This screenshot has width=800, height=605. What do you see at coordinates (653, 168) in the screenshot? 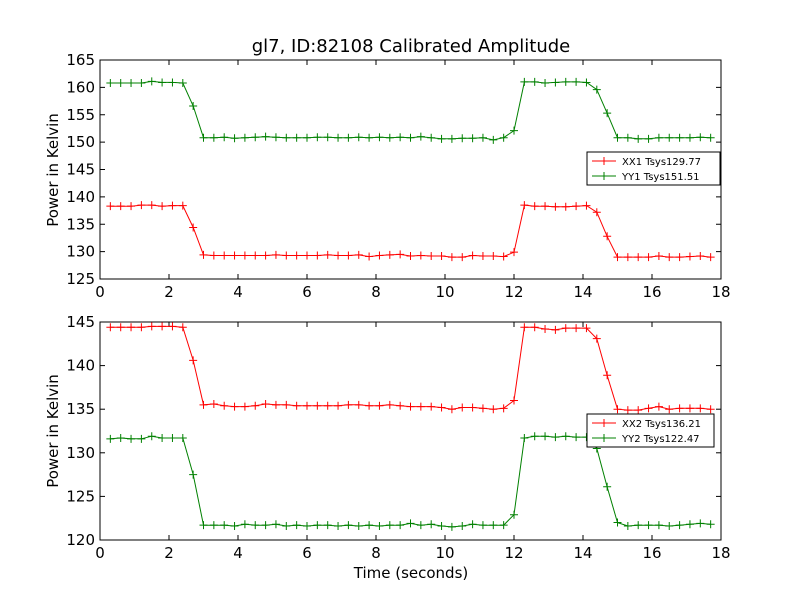
I see `legend: XX1 Tsys129.77 YY1 Tsys151.51` at bounding box center [653, 168].